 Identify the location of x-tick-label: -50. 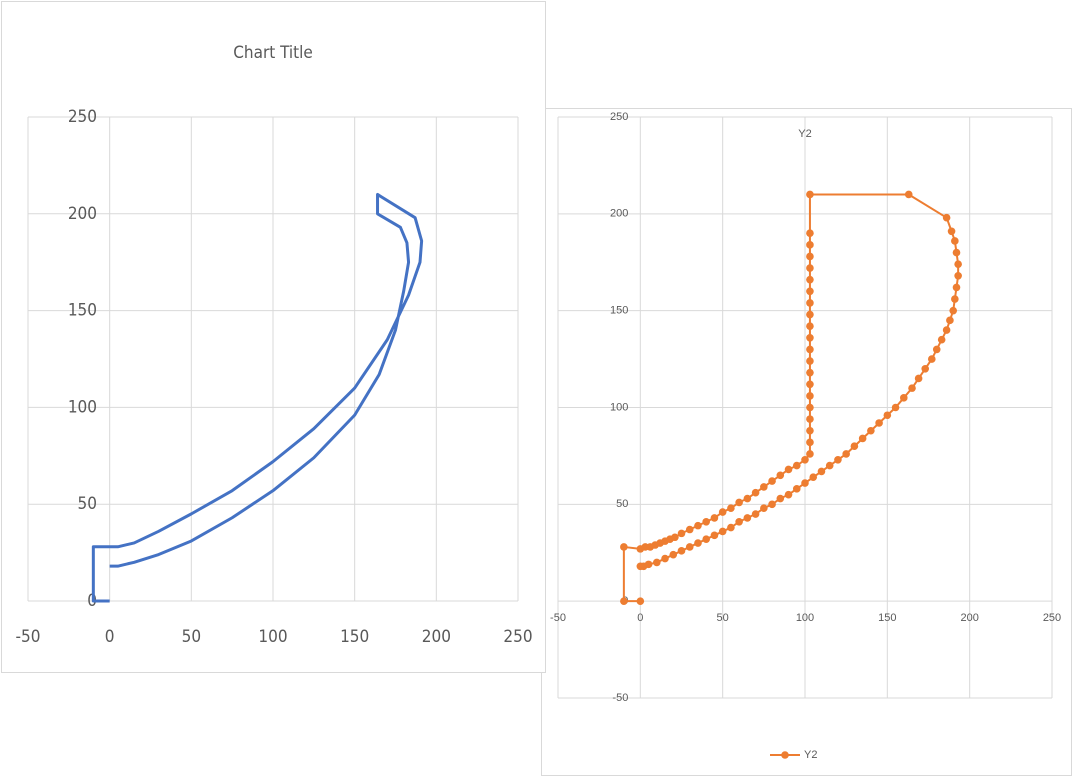
(28, 637).